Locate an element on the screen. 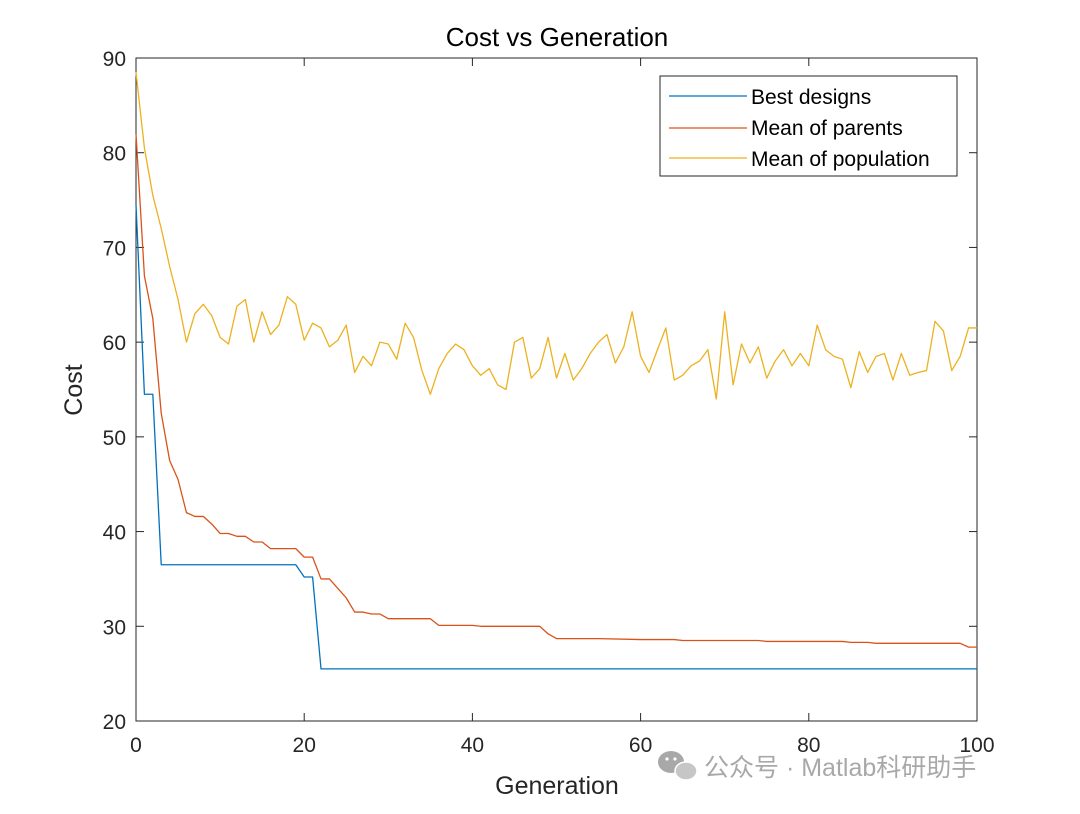 The image size is (1080, 814). y-tick-label: 80 is located at coordinates (114, 154).